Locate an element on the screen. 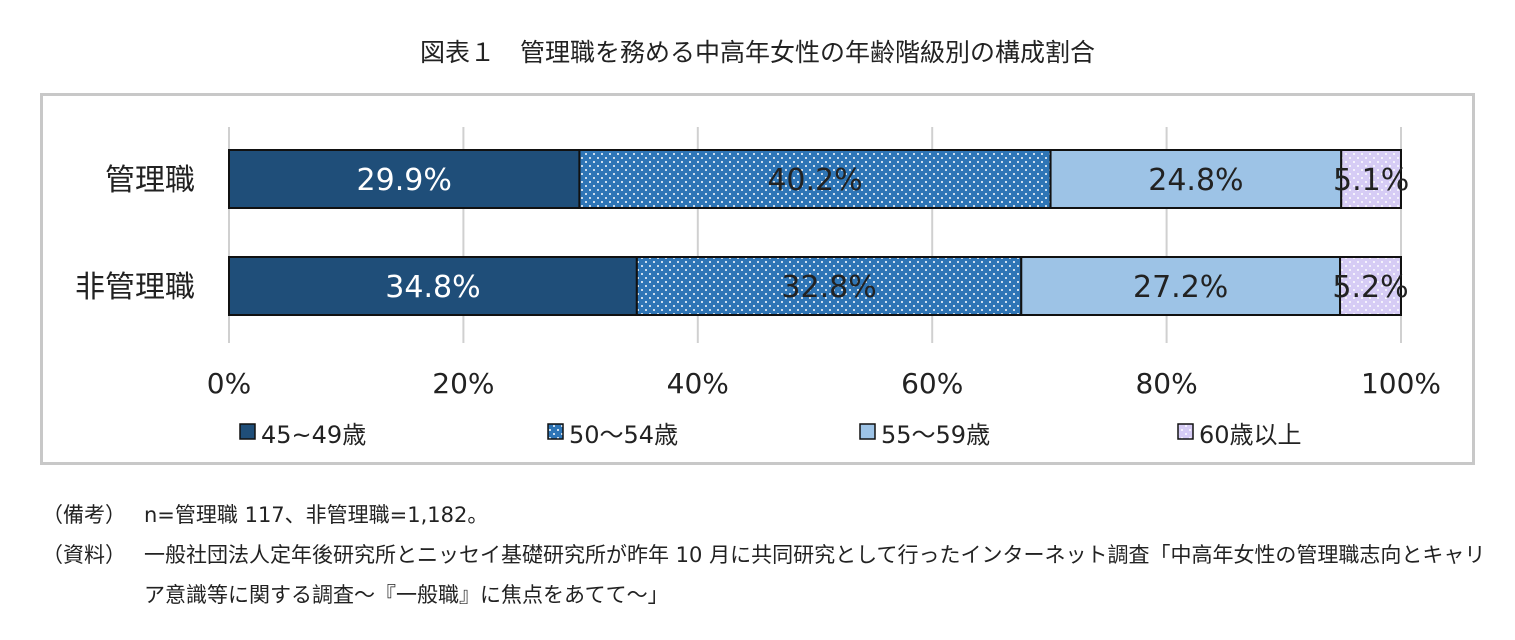 This screenshot has width=1515, height=640. data-label: 5.1% is located at coordinates (1371, 180).